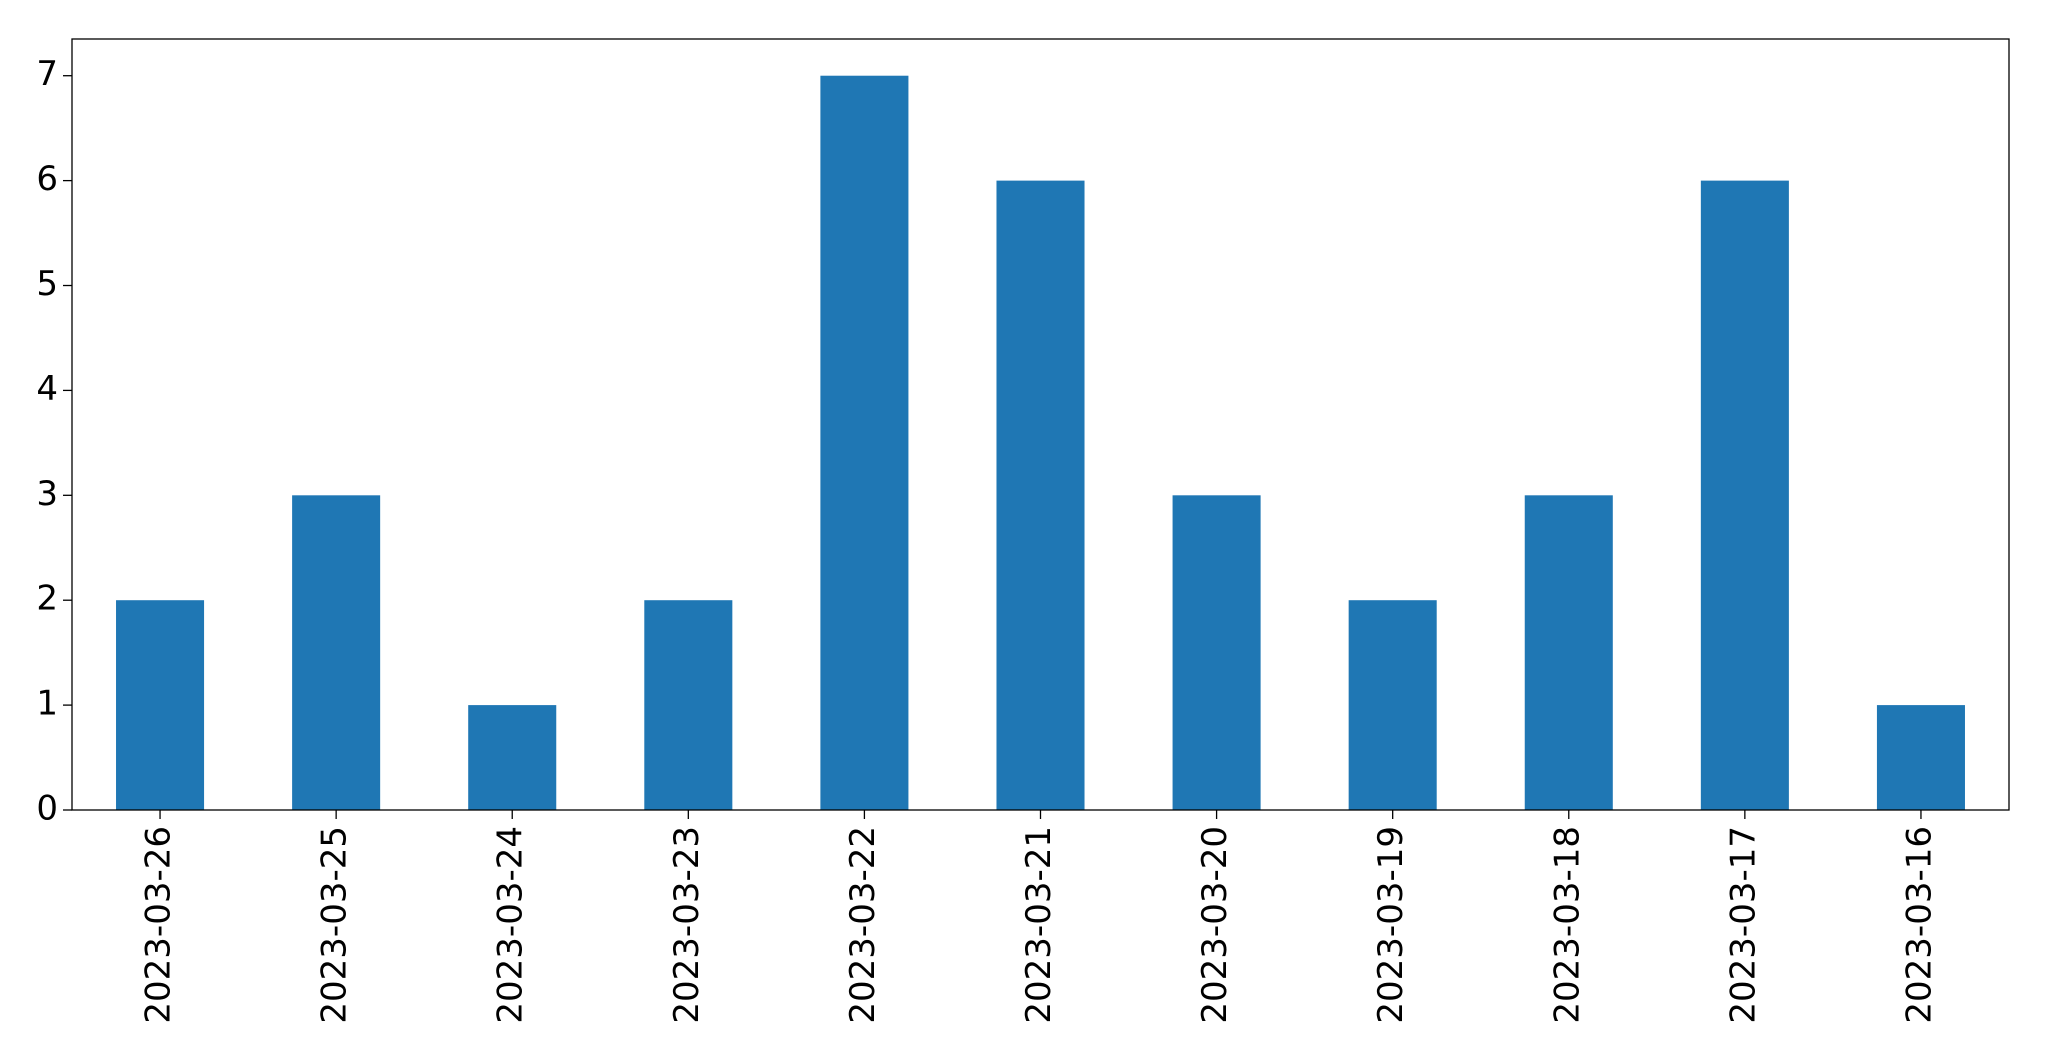  Describe the element at coordinates (1743, 925) in the screenshot. I see `x-tick-label: 2023-03-17` at that location.